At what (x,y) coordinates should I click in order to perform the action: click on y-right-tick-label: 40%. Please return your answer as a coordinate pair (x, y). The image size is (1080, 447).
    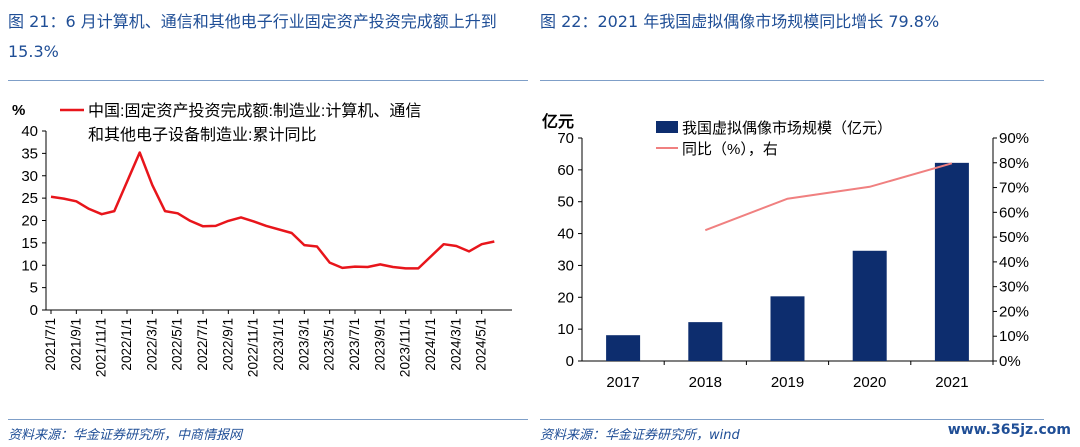
    Looking at the image, I should click on (1014, 262).